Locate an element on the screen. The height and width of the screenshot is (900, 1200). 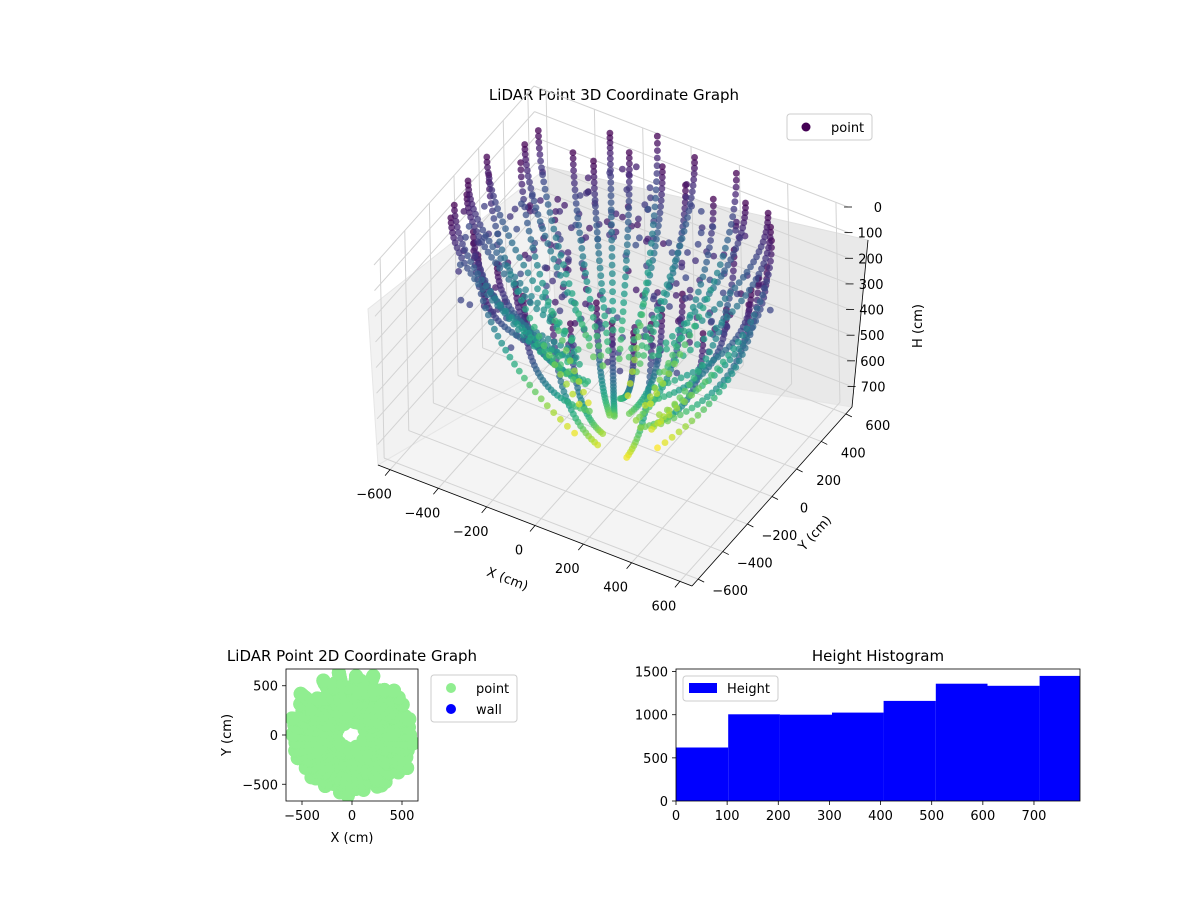
x-tick-label-3d: −200 is located at coordinates (471, 532).